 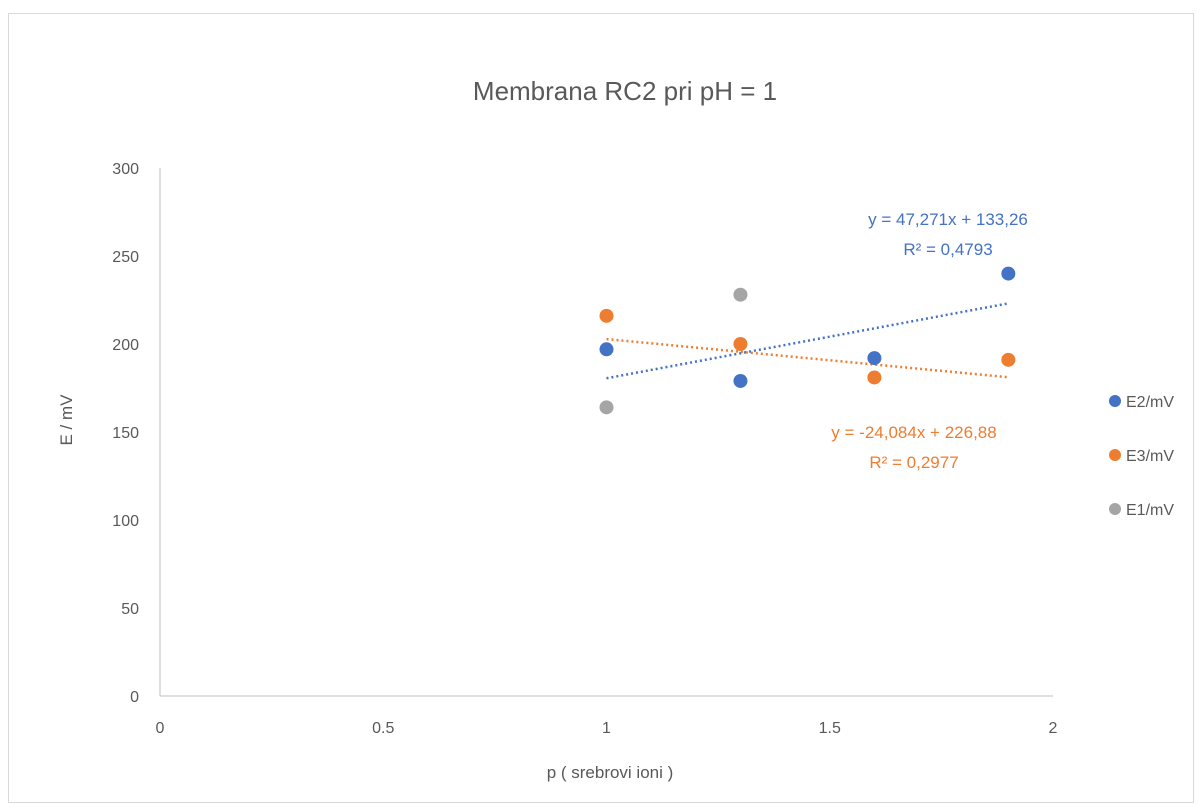 I want to click on y-tick-label: 50, so click(x=130, y=609).